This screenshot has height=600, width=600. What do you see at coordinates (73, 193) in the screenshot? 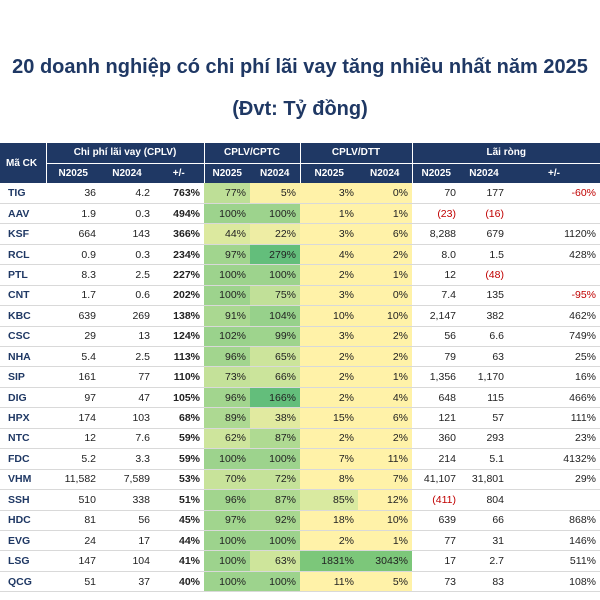
I see `cell-c25: 36` at bounding box center [73, 193].